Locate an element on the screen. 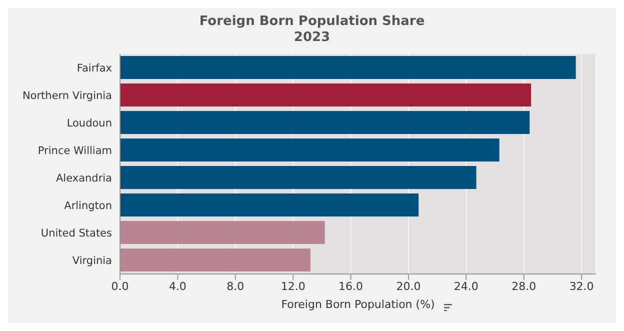 The image size is (624, 331). x-tick-label: 0.0 is located at coordinates (120, 286).